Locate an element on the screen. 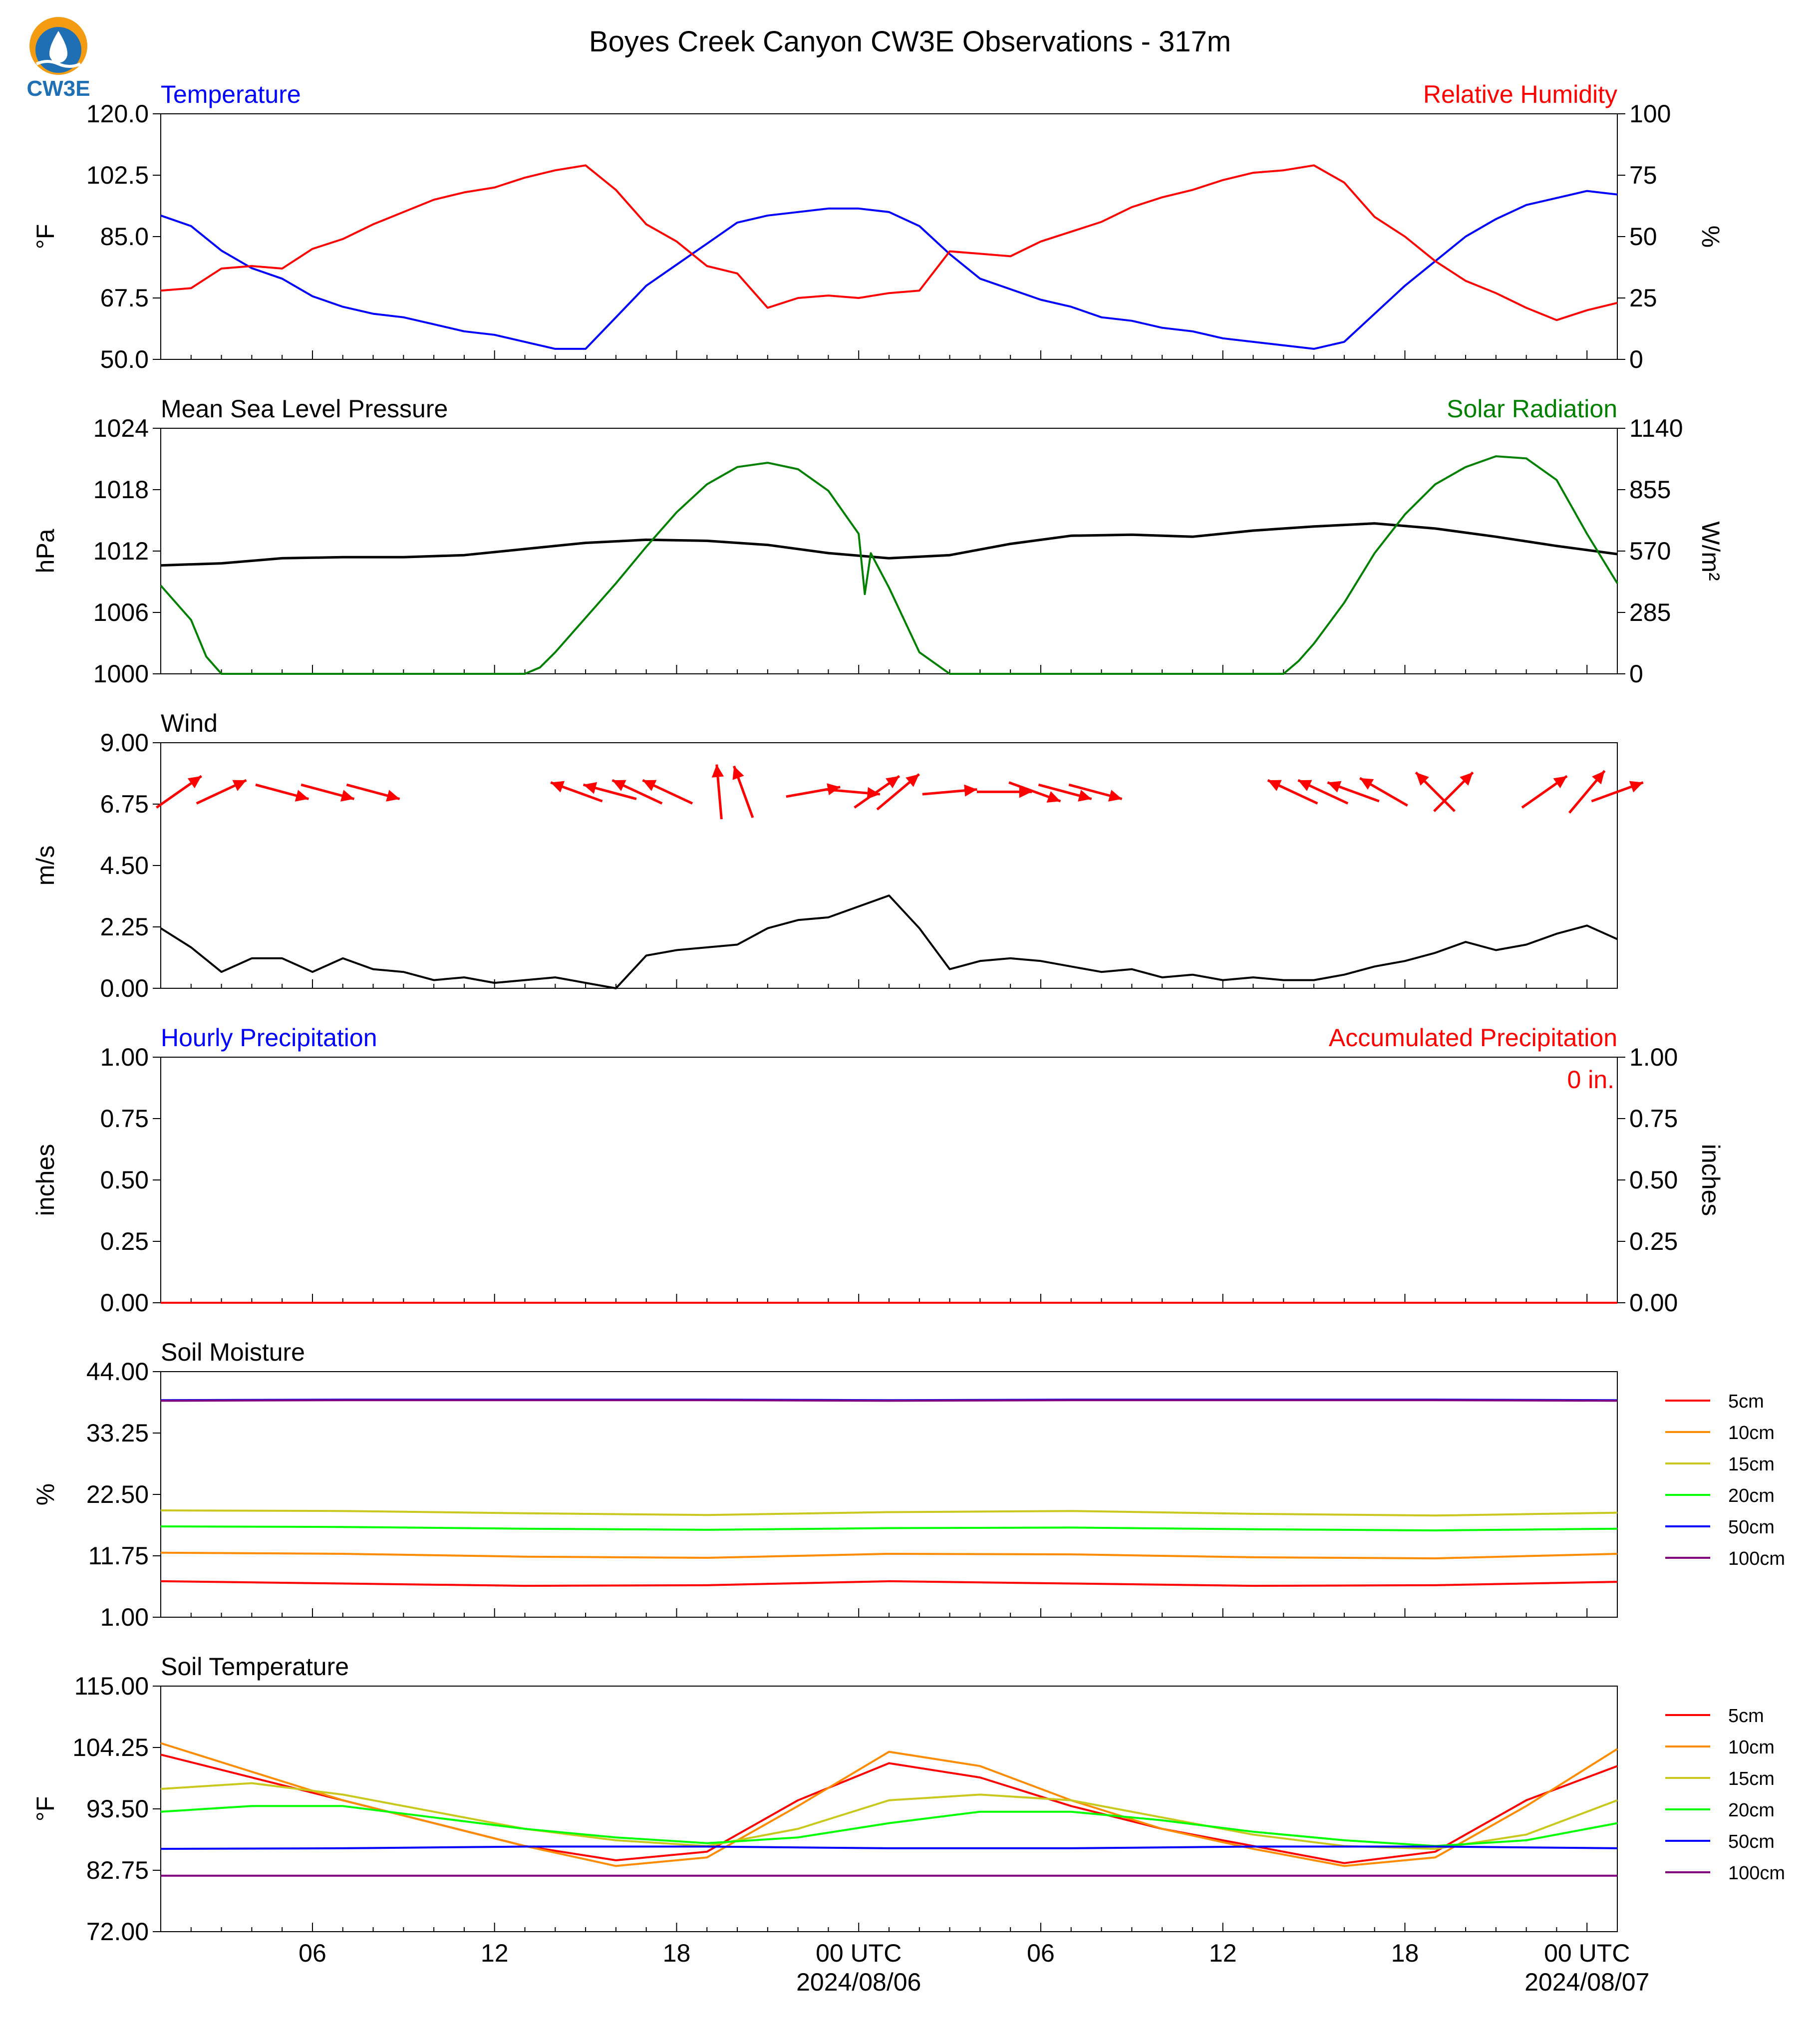  y-tick-label-left: 120.0 is located at coordinates (117, 114).